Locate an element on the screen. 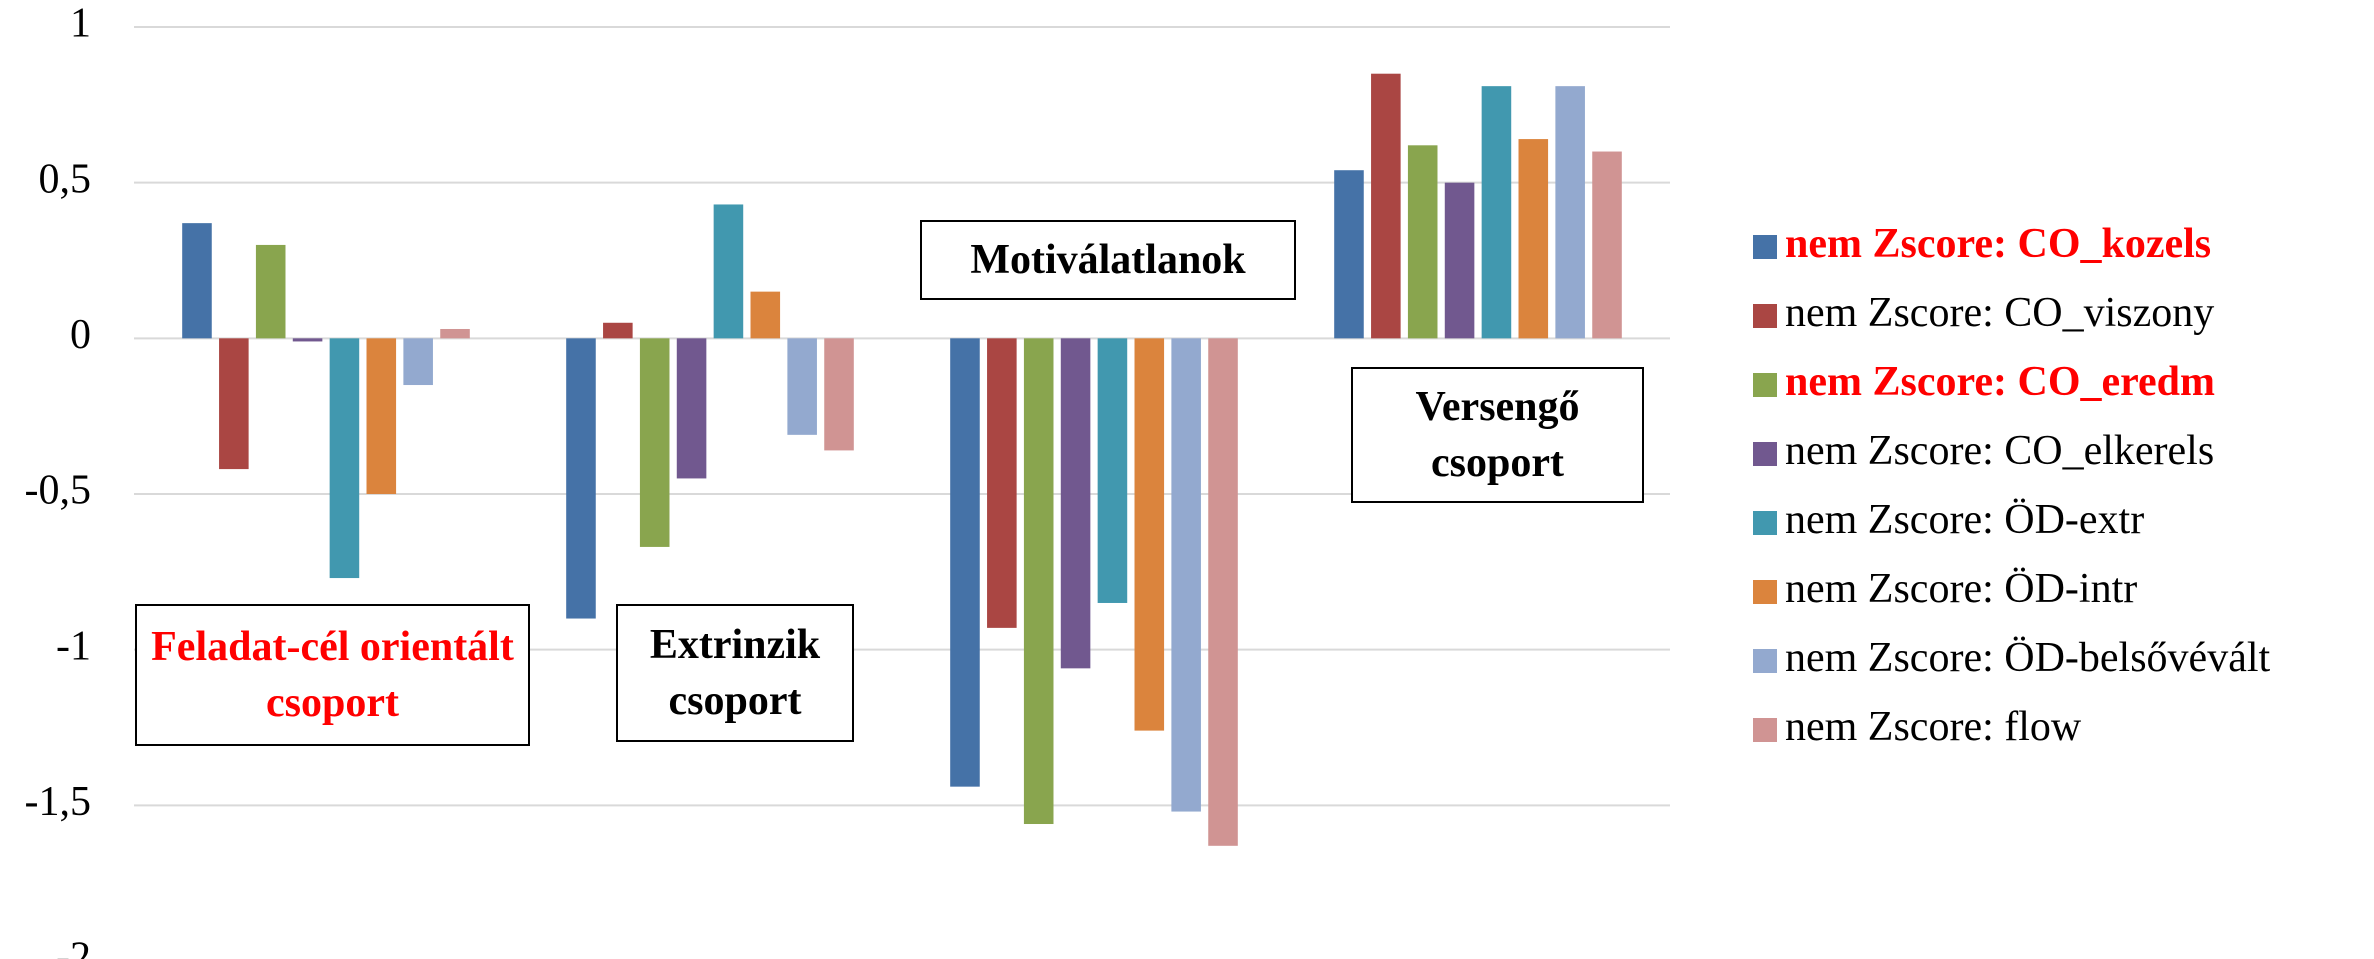 This screenshot has height=959, width=2374. legend-label: nem Zscore: CO_kozels is located at coordinates (1998, 244).